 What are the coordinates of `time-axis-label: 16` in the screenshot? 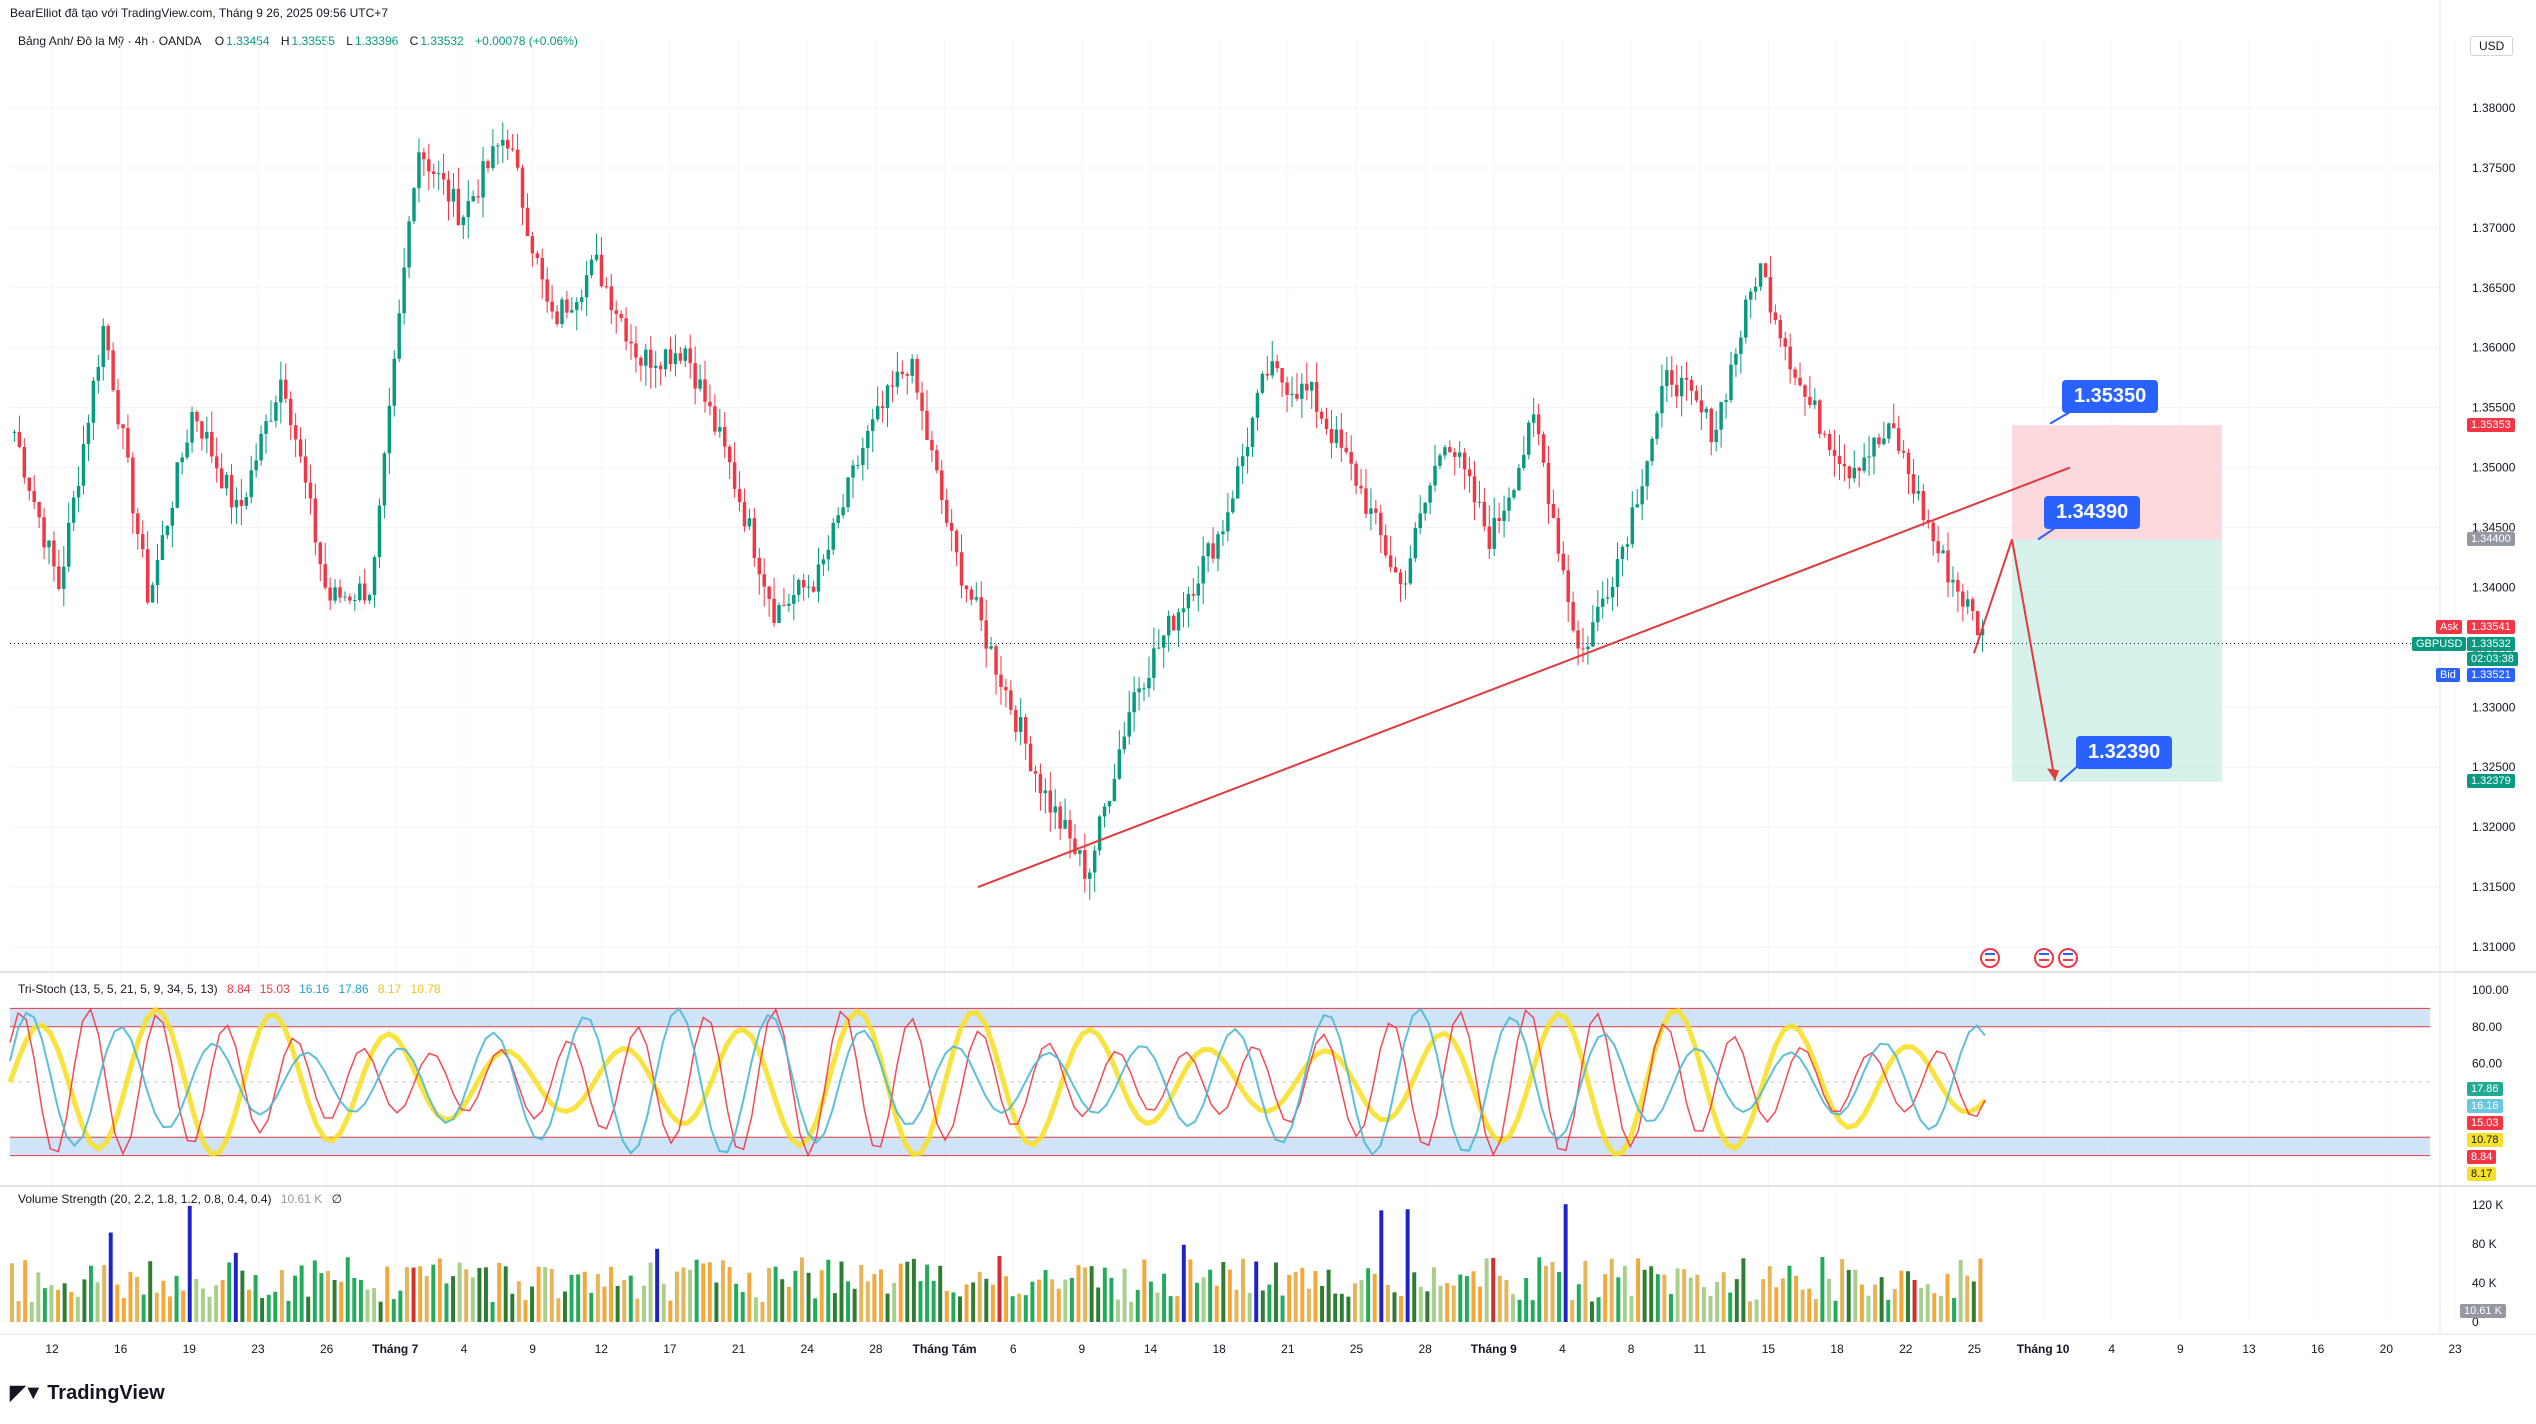 It's located at (2318, 1349).